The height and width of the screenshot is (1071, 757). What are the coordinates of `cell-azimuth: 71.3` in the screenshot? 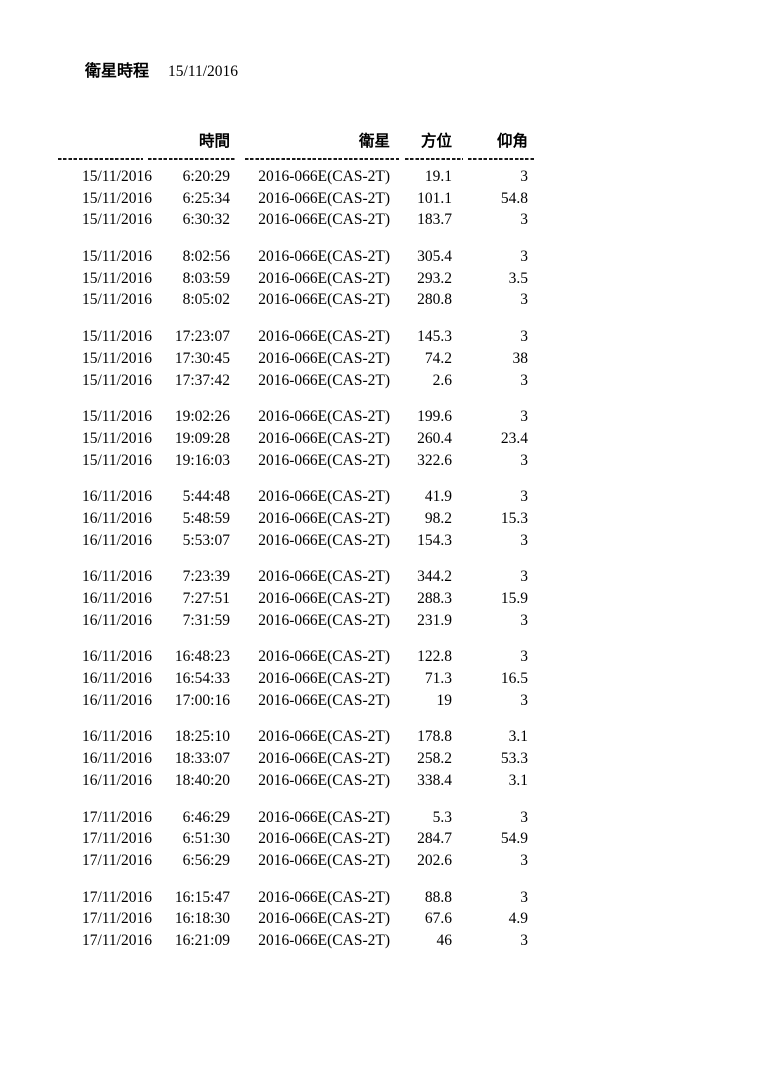 It's located at (438, 679).